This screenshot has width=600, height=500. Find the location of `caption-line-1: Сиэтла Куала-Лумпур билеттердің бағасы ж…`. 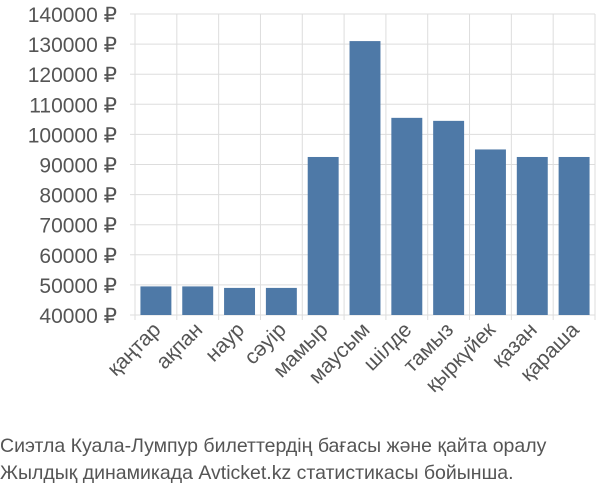

caption-line-1: Сиэтла Куала-Лумпур билеттердің бағасы ж… is located at coordinates (273, 446).